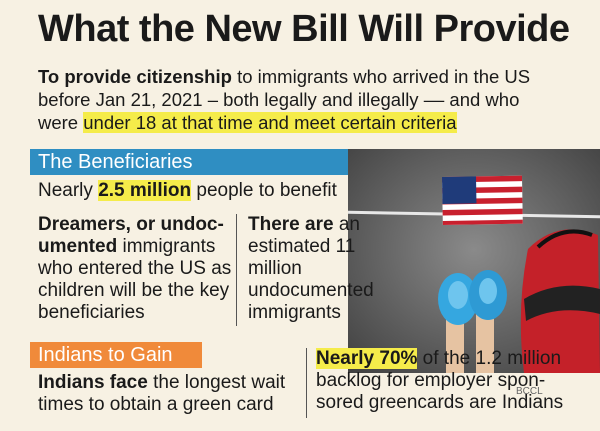  I want to click on backlog-bold: Nearly 70%, so click(366, 358).